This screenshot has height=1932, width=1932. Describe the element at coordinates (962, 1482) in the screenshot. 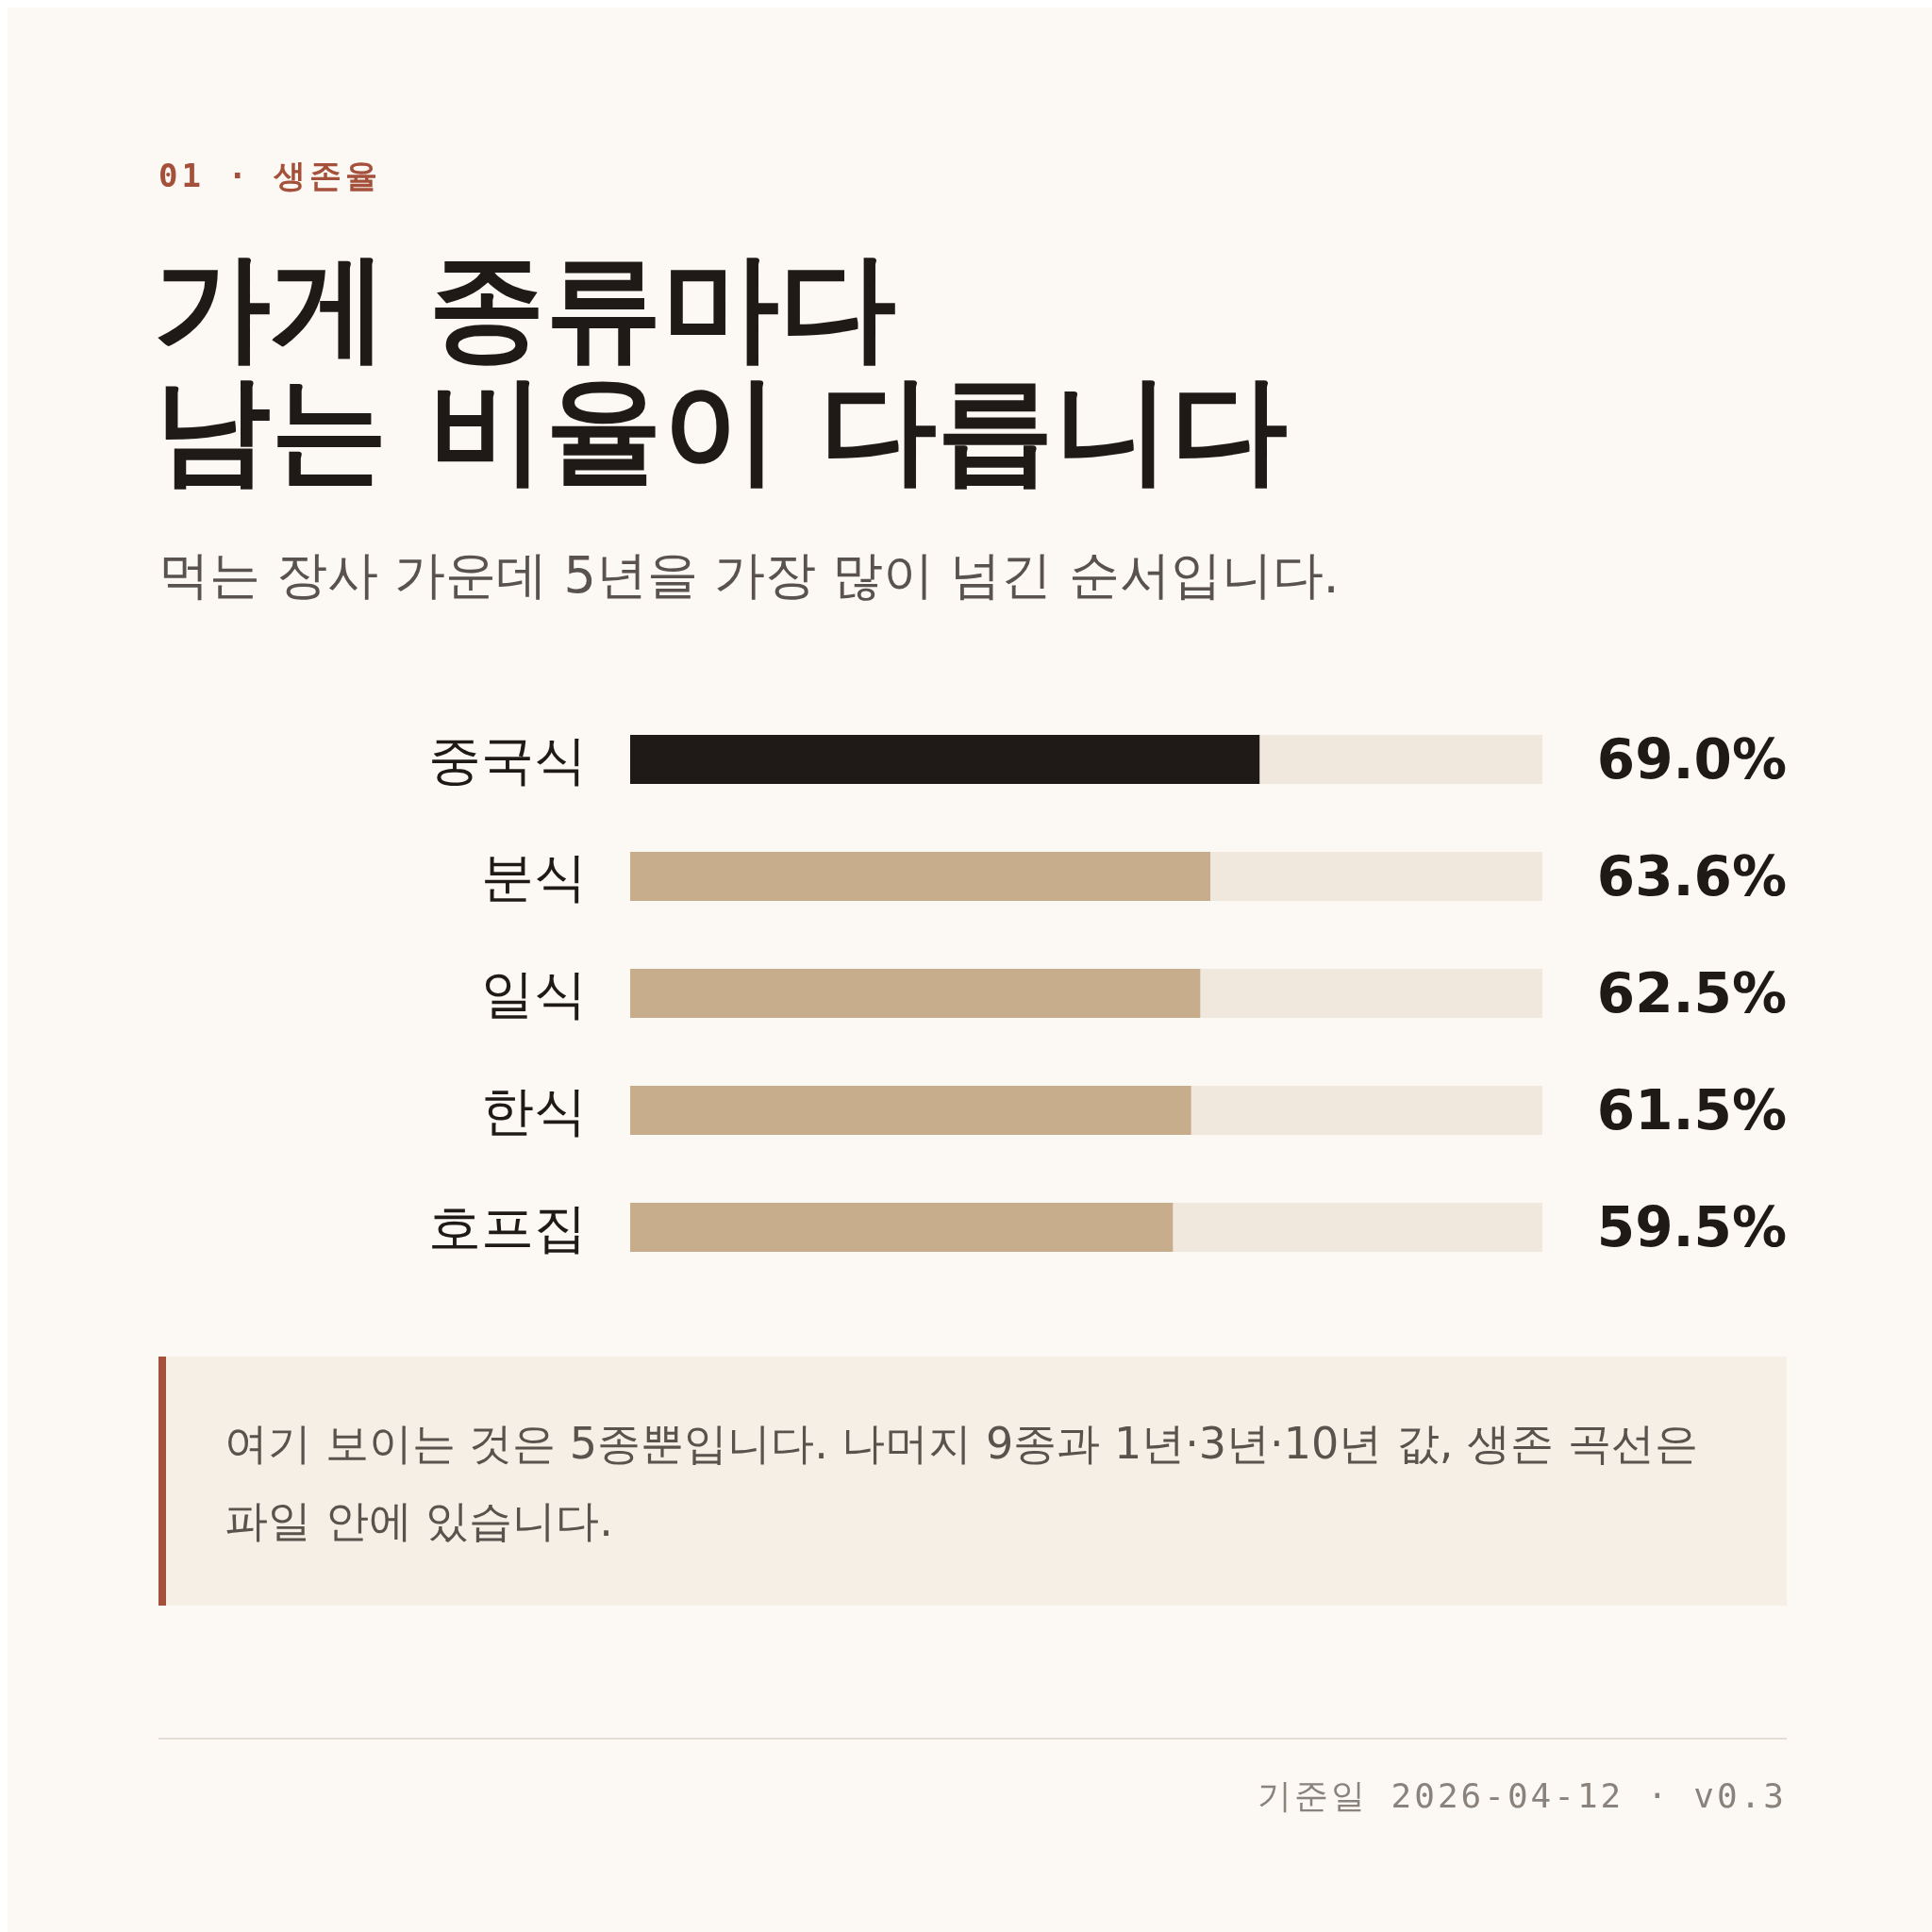

I see `text: 여기 보이는 것은 5종뿐입니다. 나머지 9종과 1년·3년·10년 값, 생존 곡선은 파일 안에 있습니다.` at that location.